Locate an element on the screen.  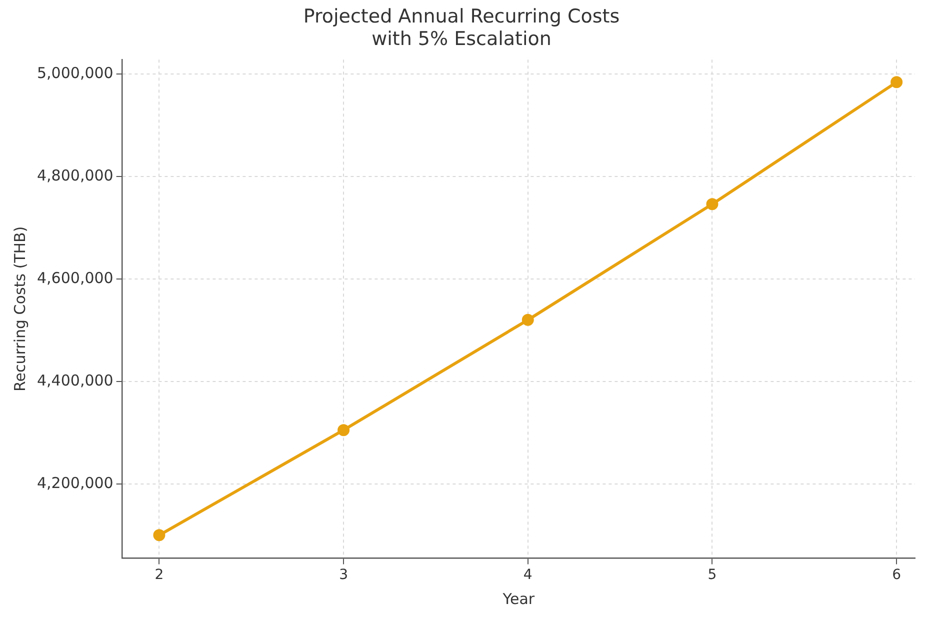
y-tick-label: 4,200,000 is located at coordinates (75, 483).